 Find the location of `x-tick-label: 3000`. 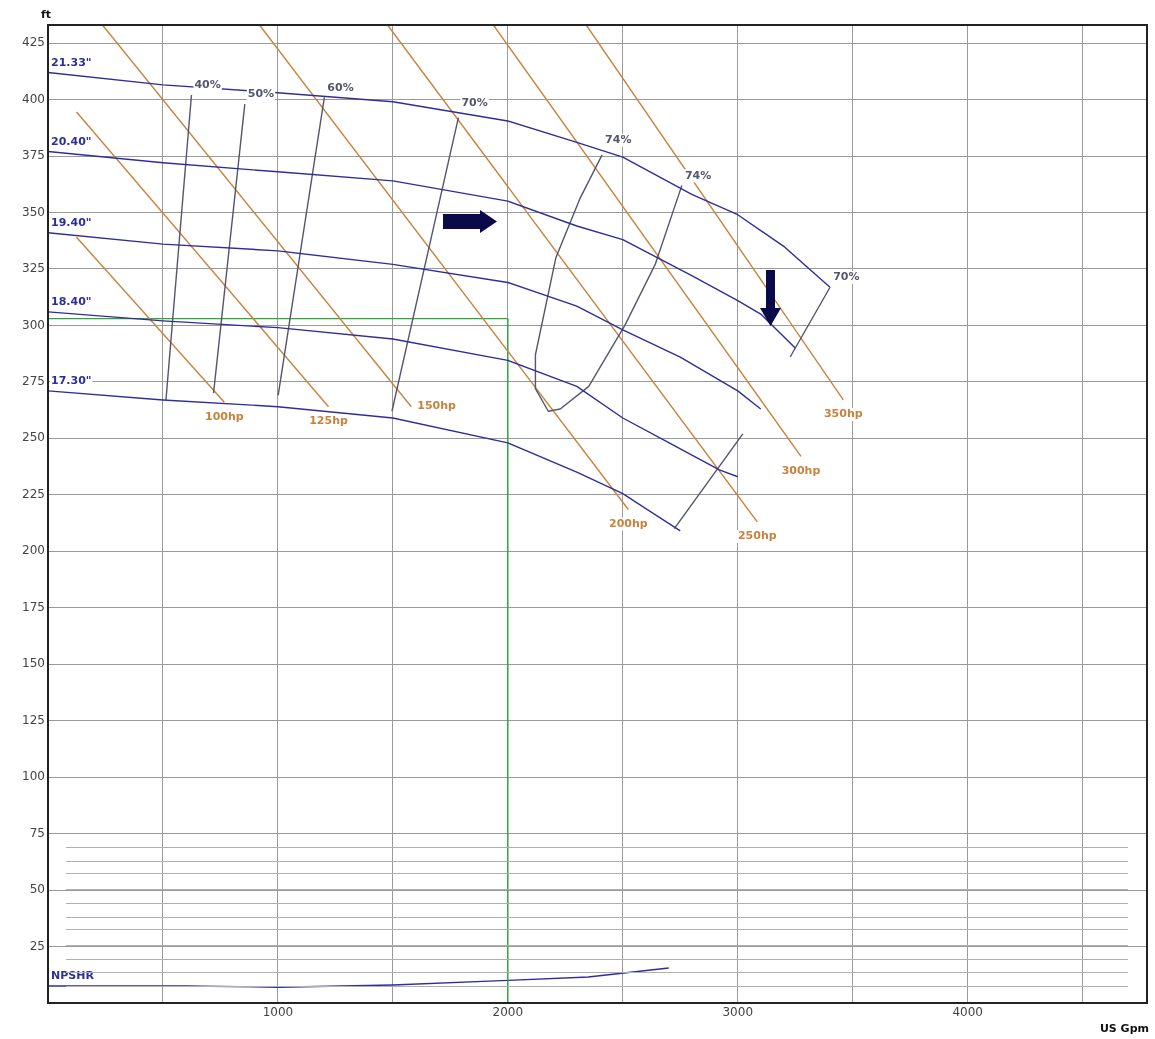

x-tick-label: 3000 is located at coordinates (738, 1012).